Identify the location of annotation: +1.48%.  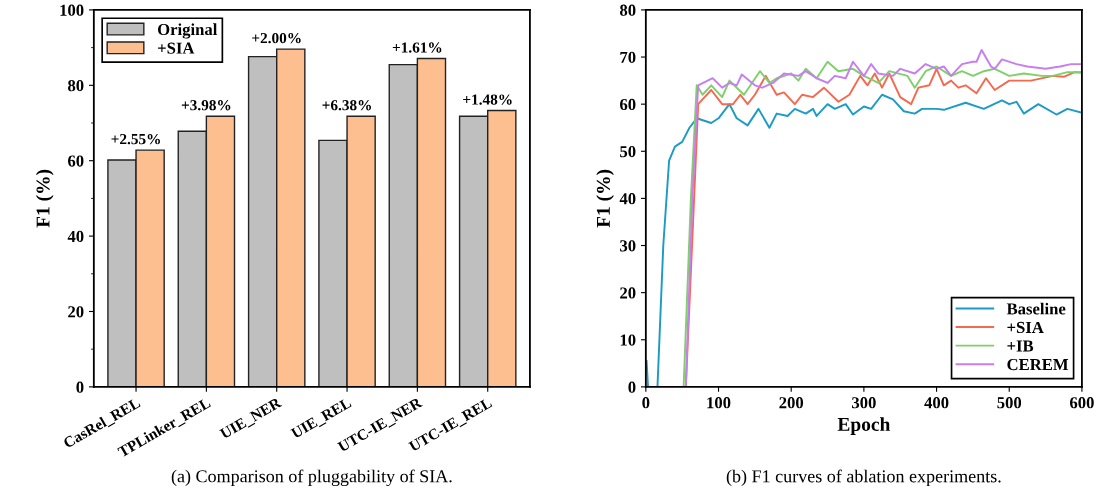
(487, 99).